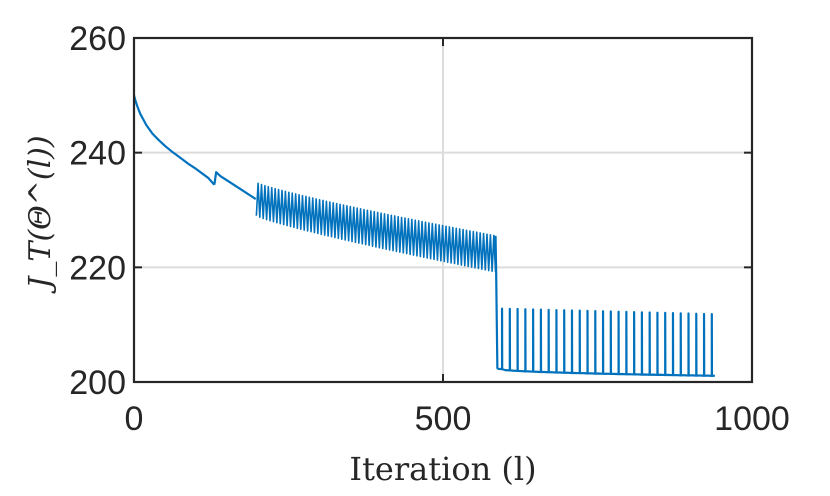  What do you see at coordinates (97, 268) in the screenshot?
I see `y-tick-label-1: 220` at bounding box center [97, 268].